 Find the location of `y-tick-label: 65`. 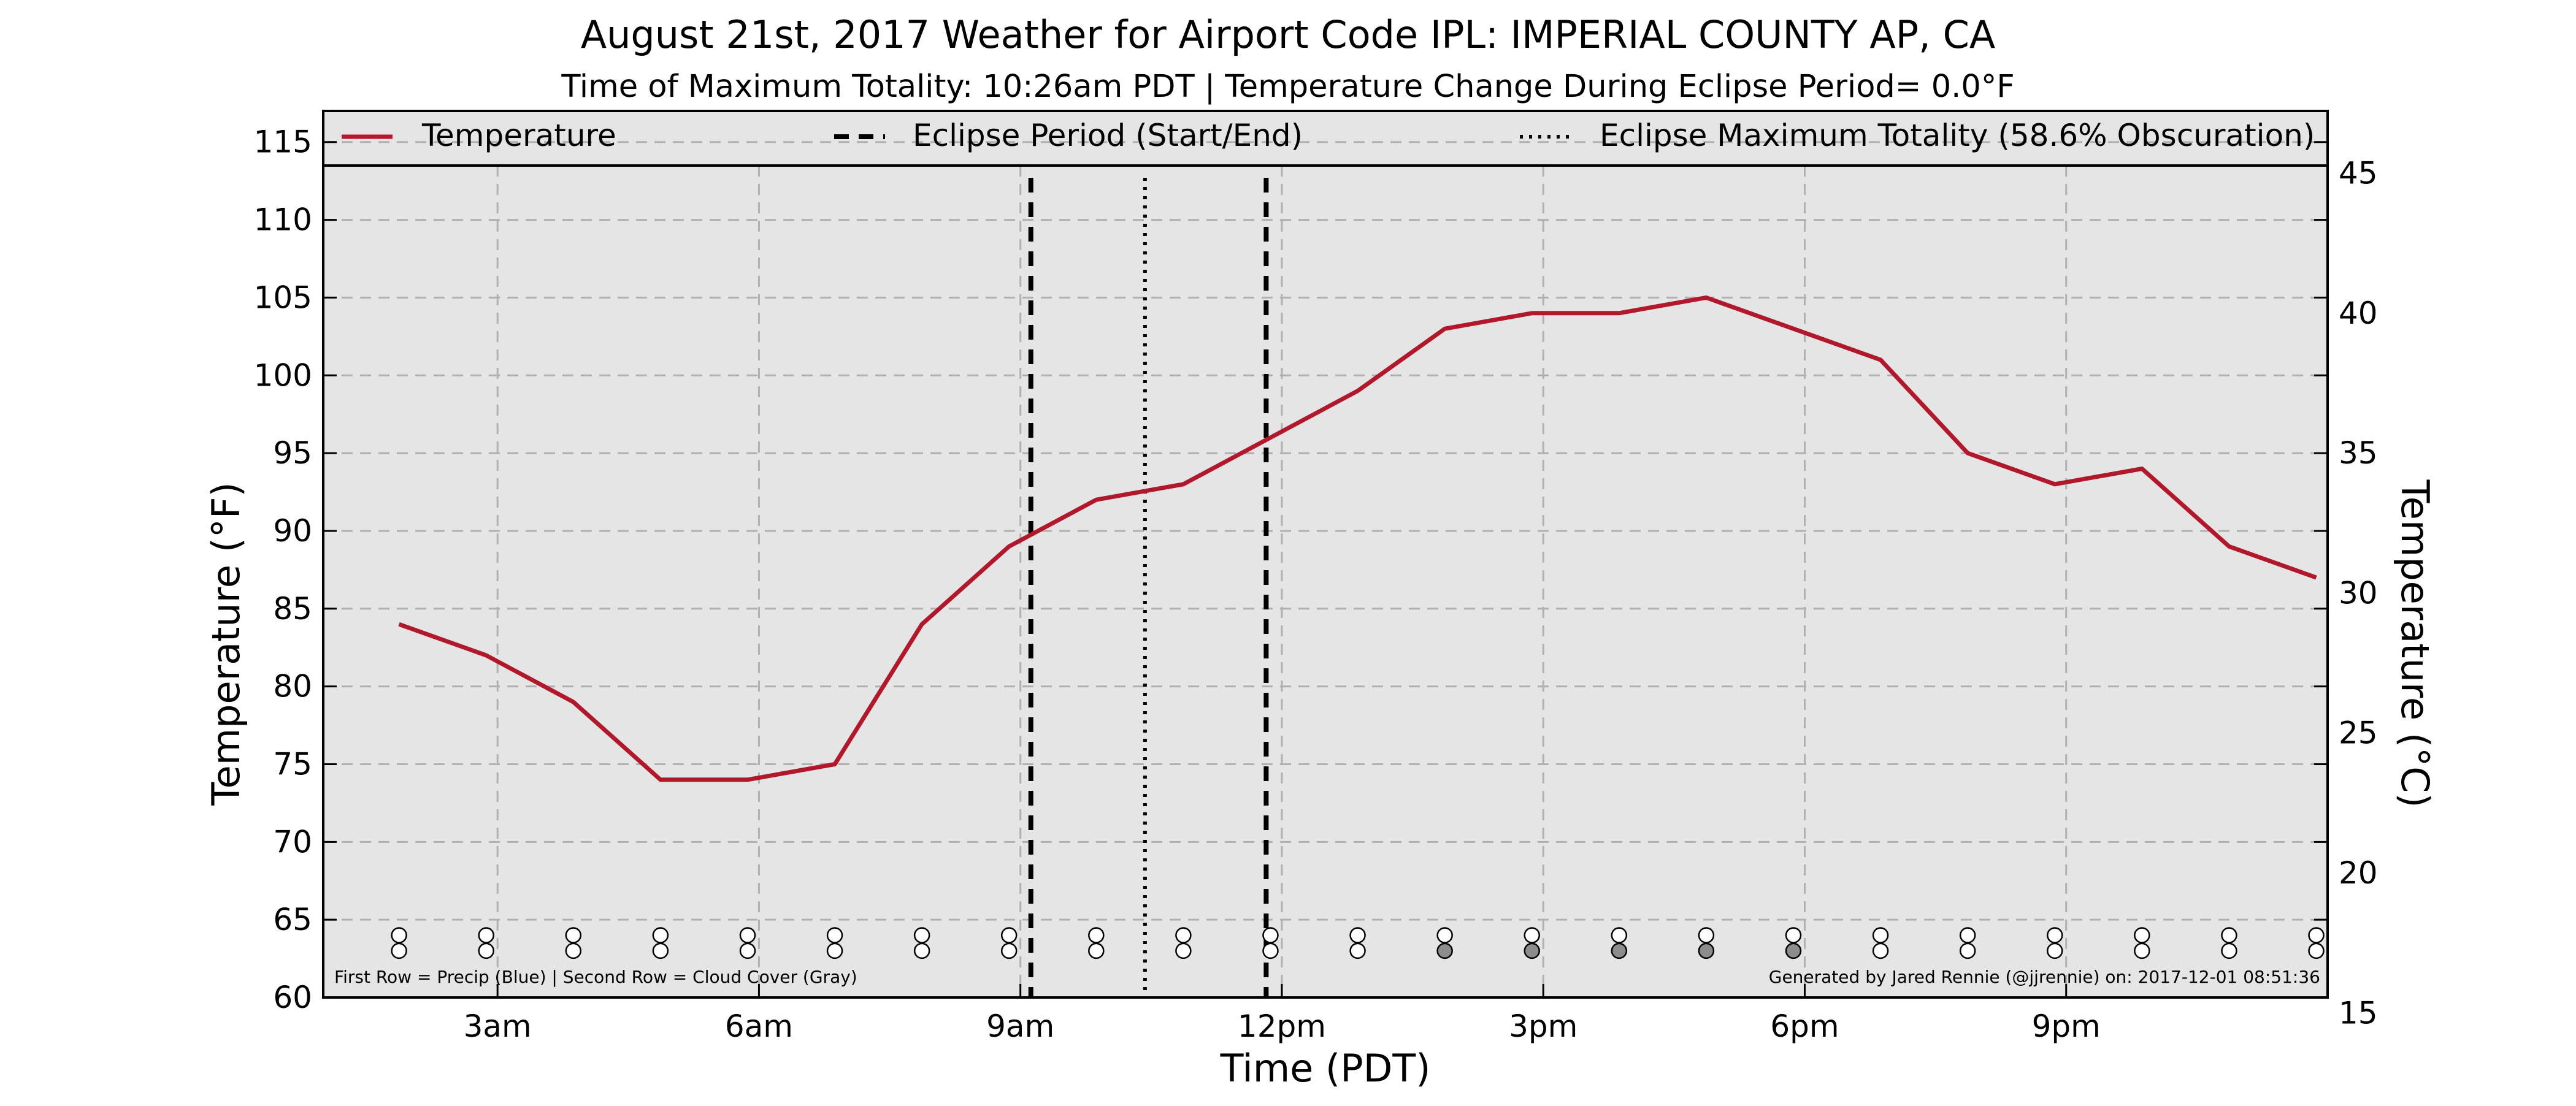

y-tick-label: 65 is located at coordinates (292, 919).